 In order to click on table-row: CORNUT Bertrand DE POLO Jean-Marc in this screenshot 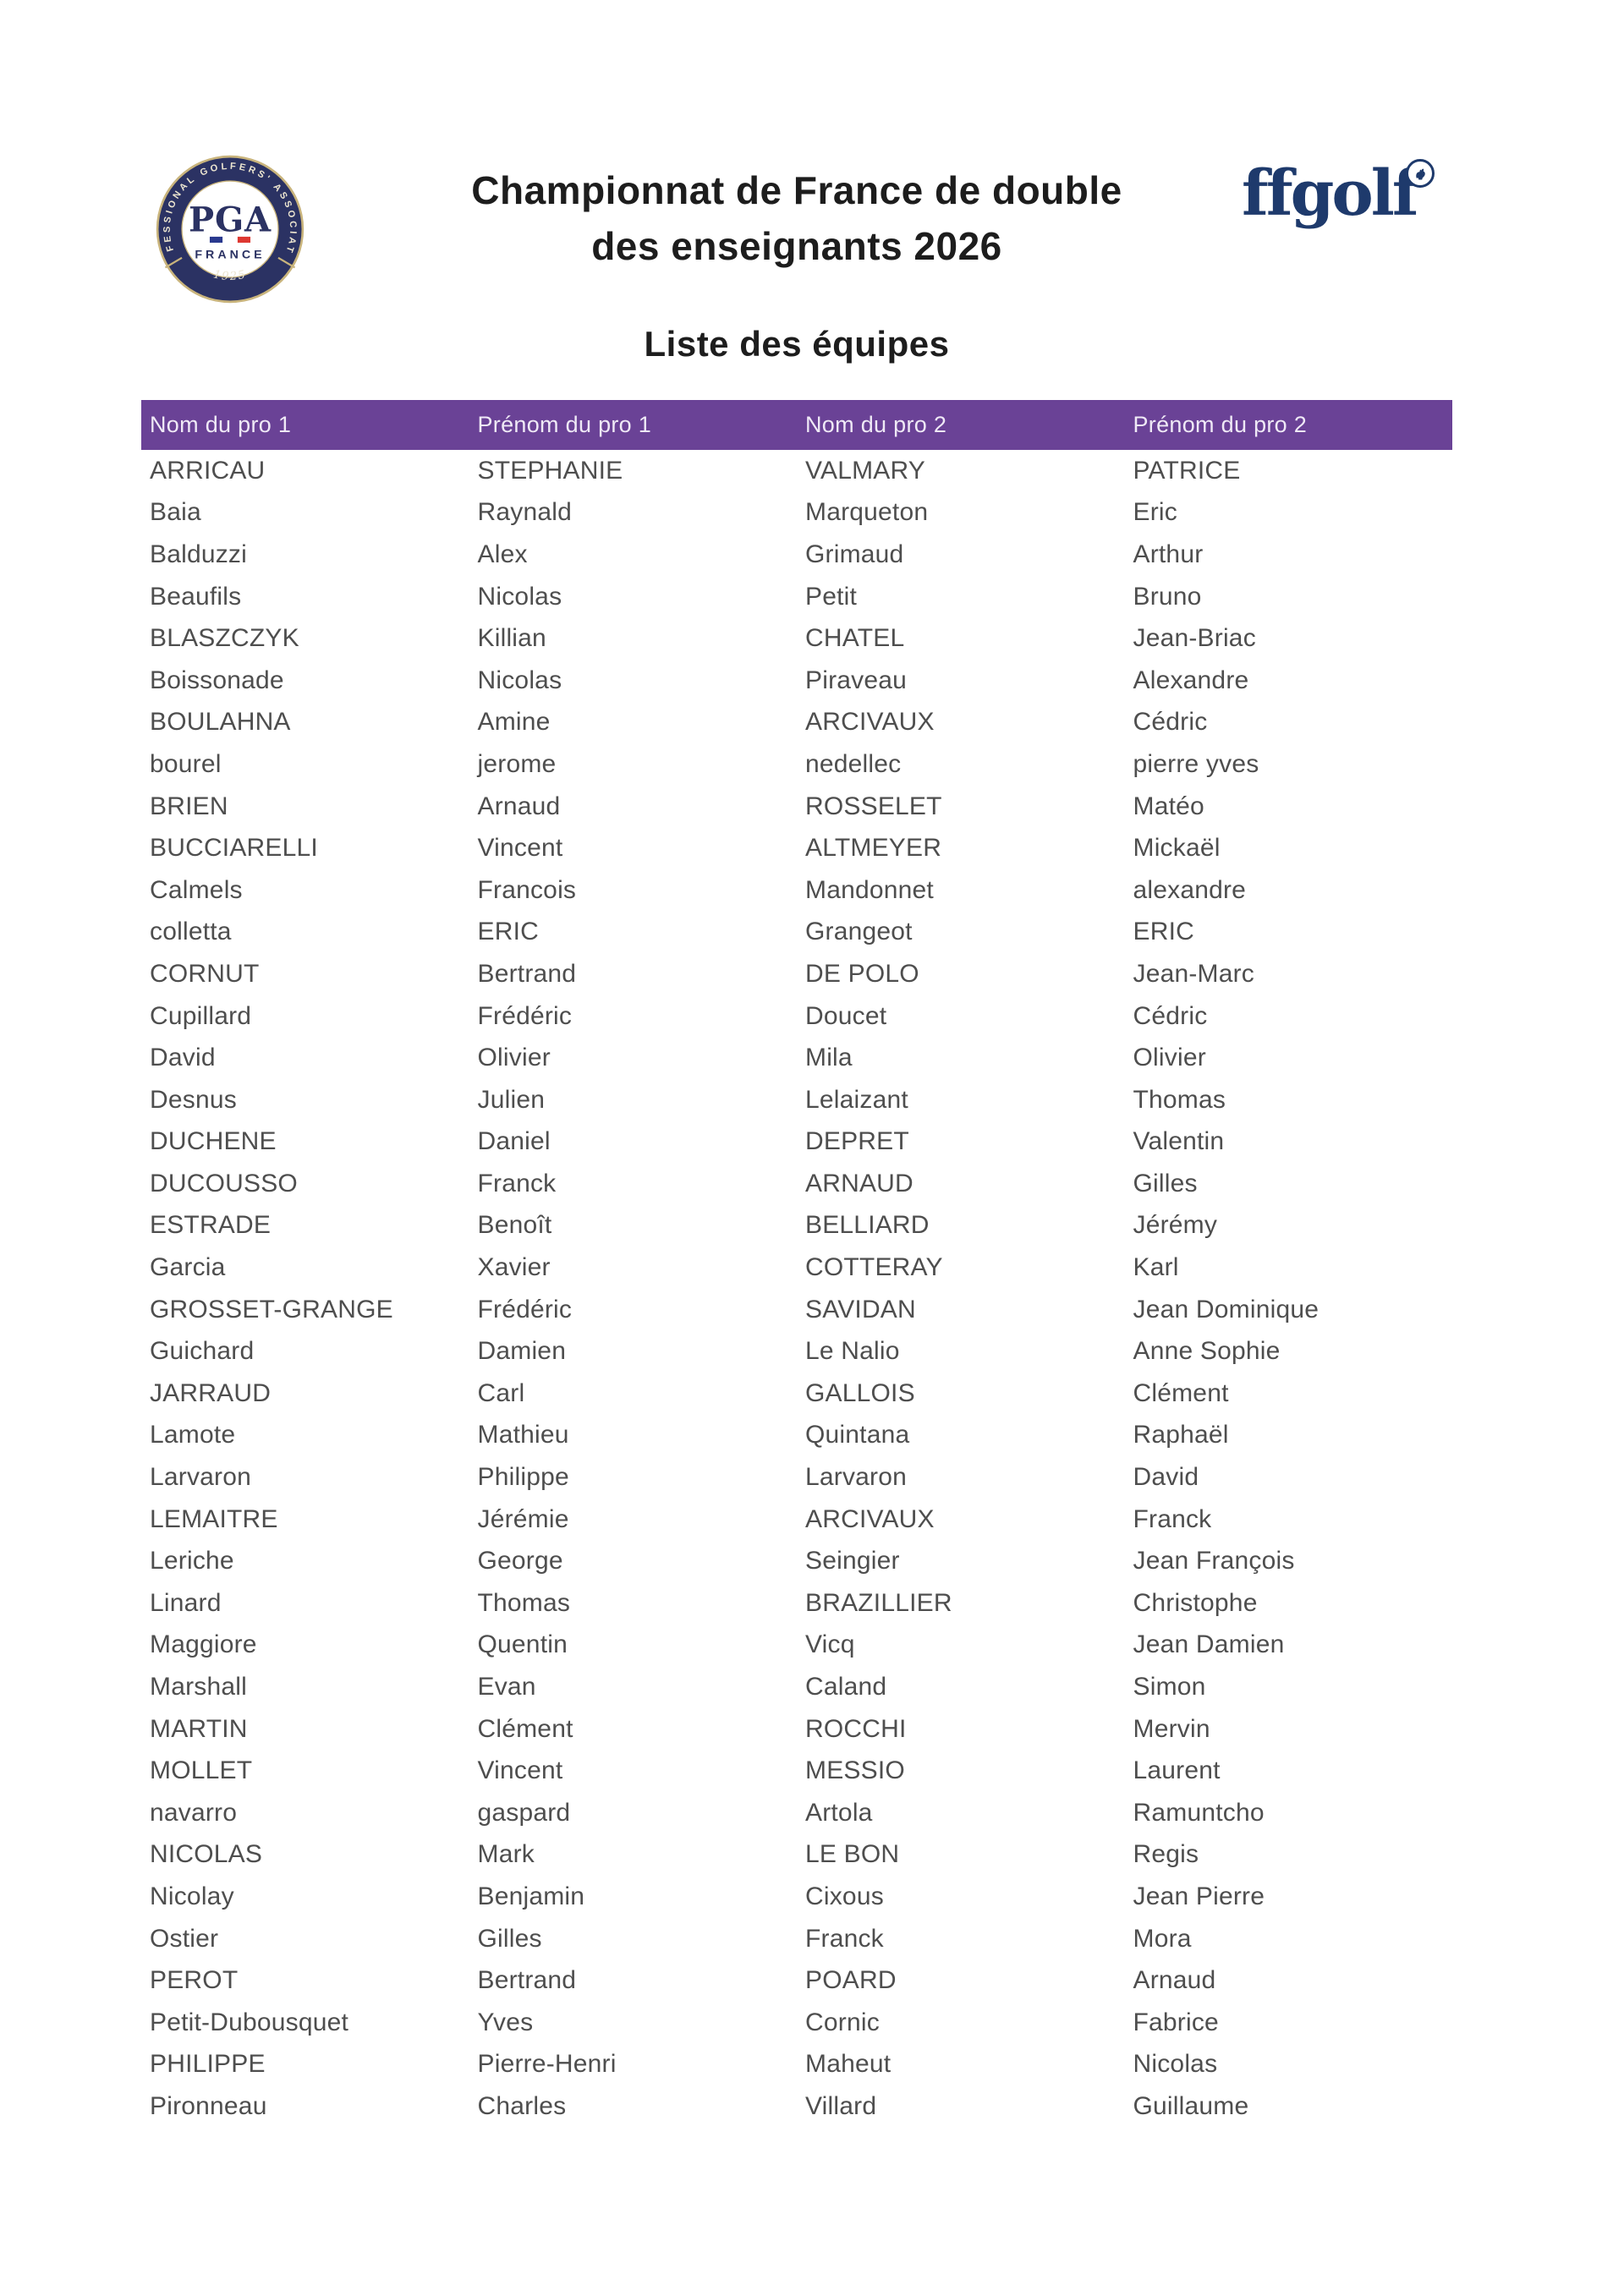, I will do `click(797, 974)`.